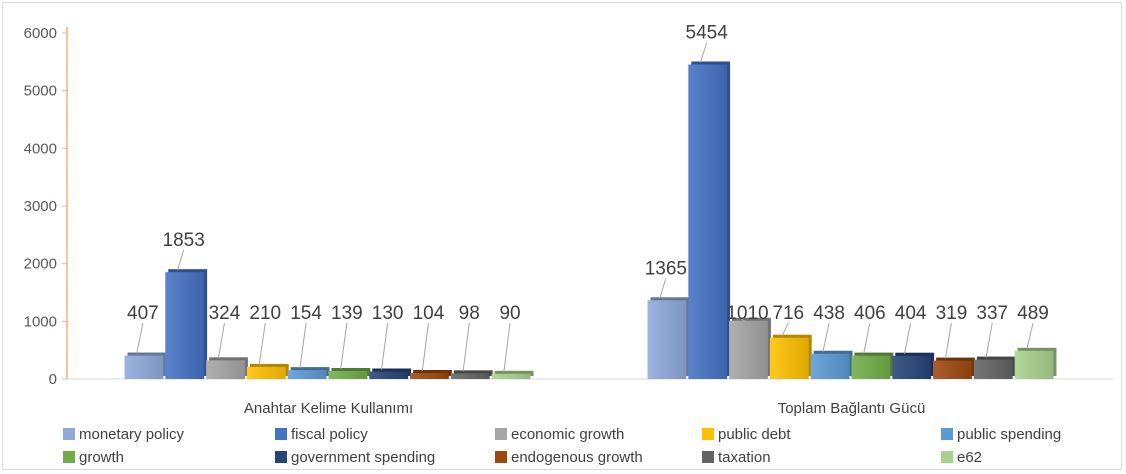 Image resolution: width=1126 pixels, height=474 pixels. What do you see at coordinates (568, 434) in the screenshot?
I see `legend-label: economic growth` at bounding box center [568, 434].